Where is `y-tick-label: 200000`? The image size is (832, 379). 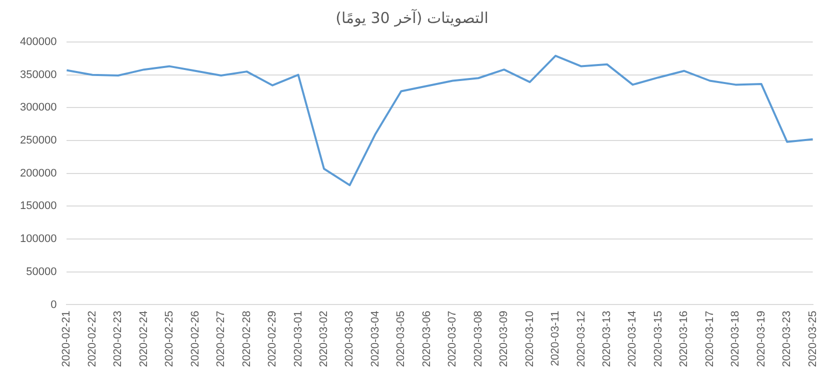 y-tick-label: 200000 is located at coordinates (38, 173).